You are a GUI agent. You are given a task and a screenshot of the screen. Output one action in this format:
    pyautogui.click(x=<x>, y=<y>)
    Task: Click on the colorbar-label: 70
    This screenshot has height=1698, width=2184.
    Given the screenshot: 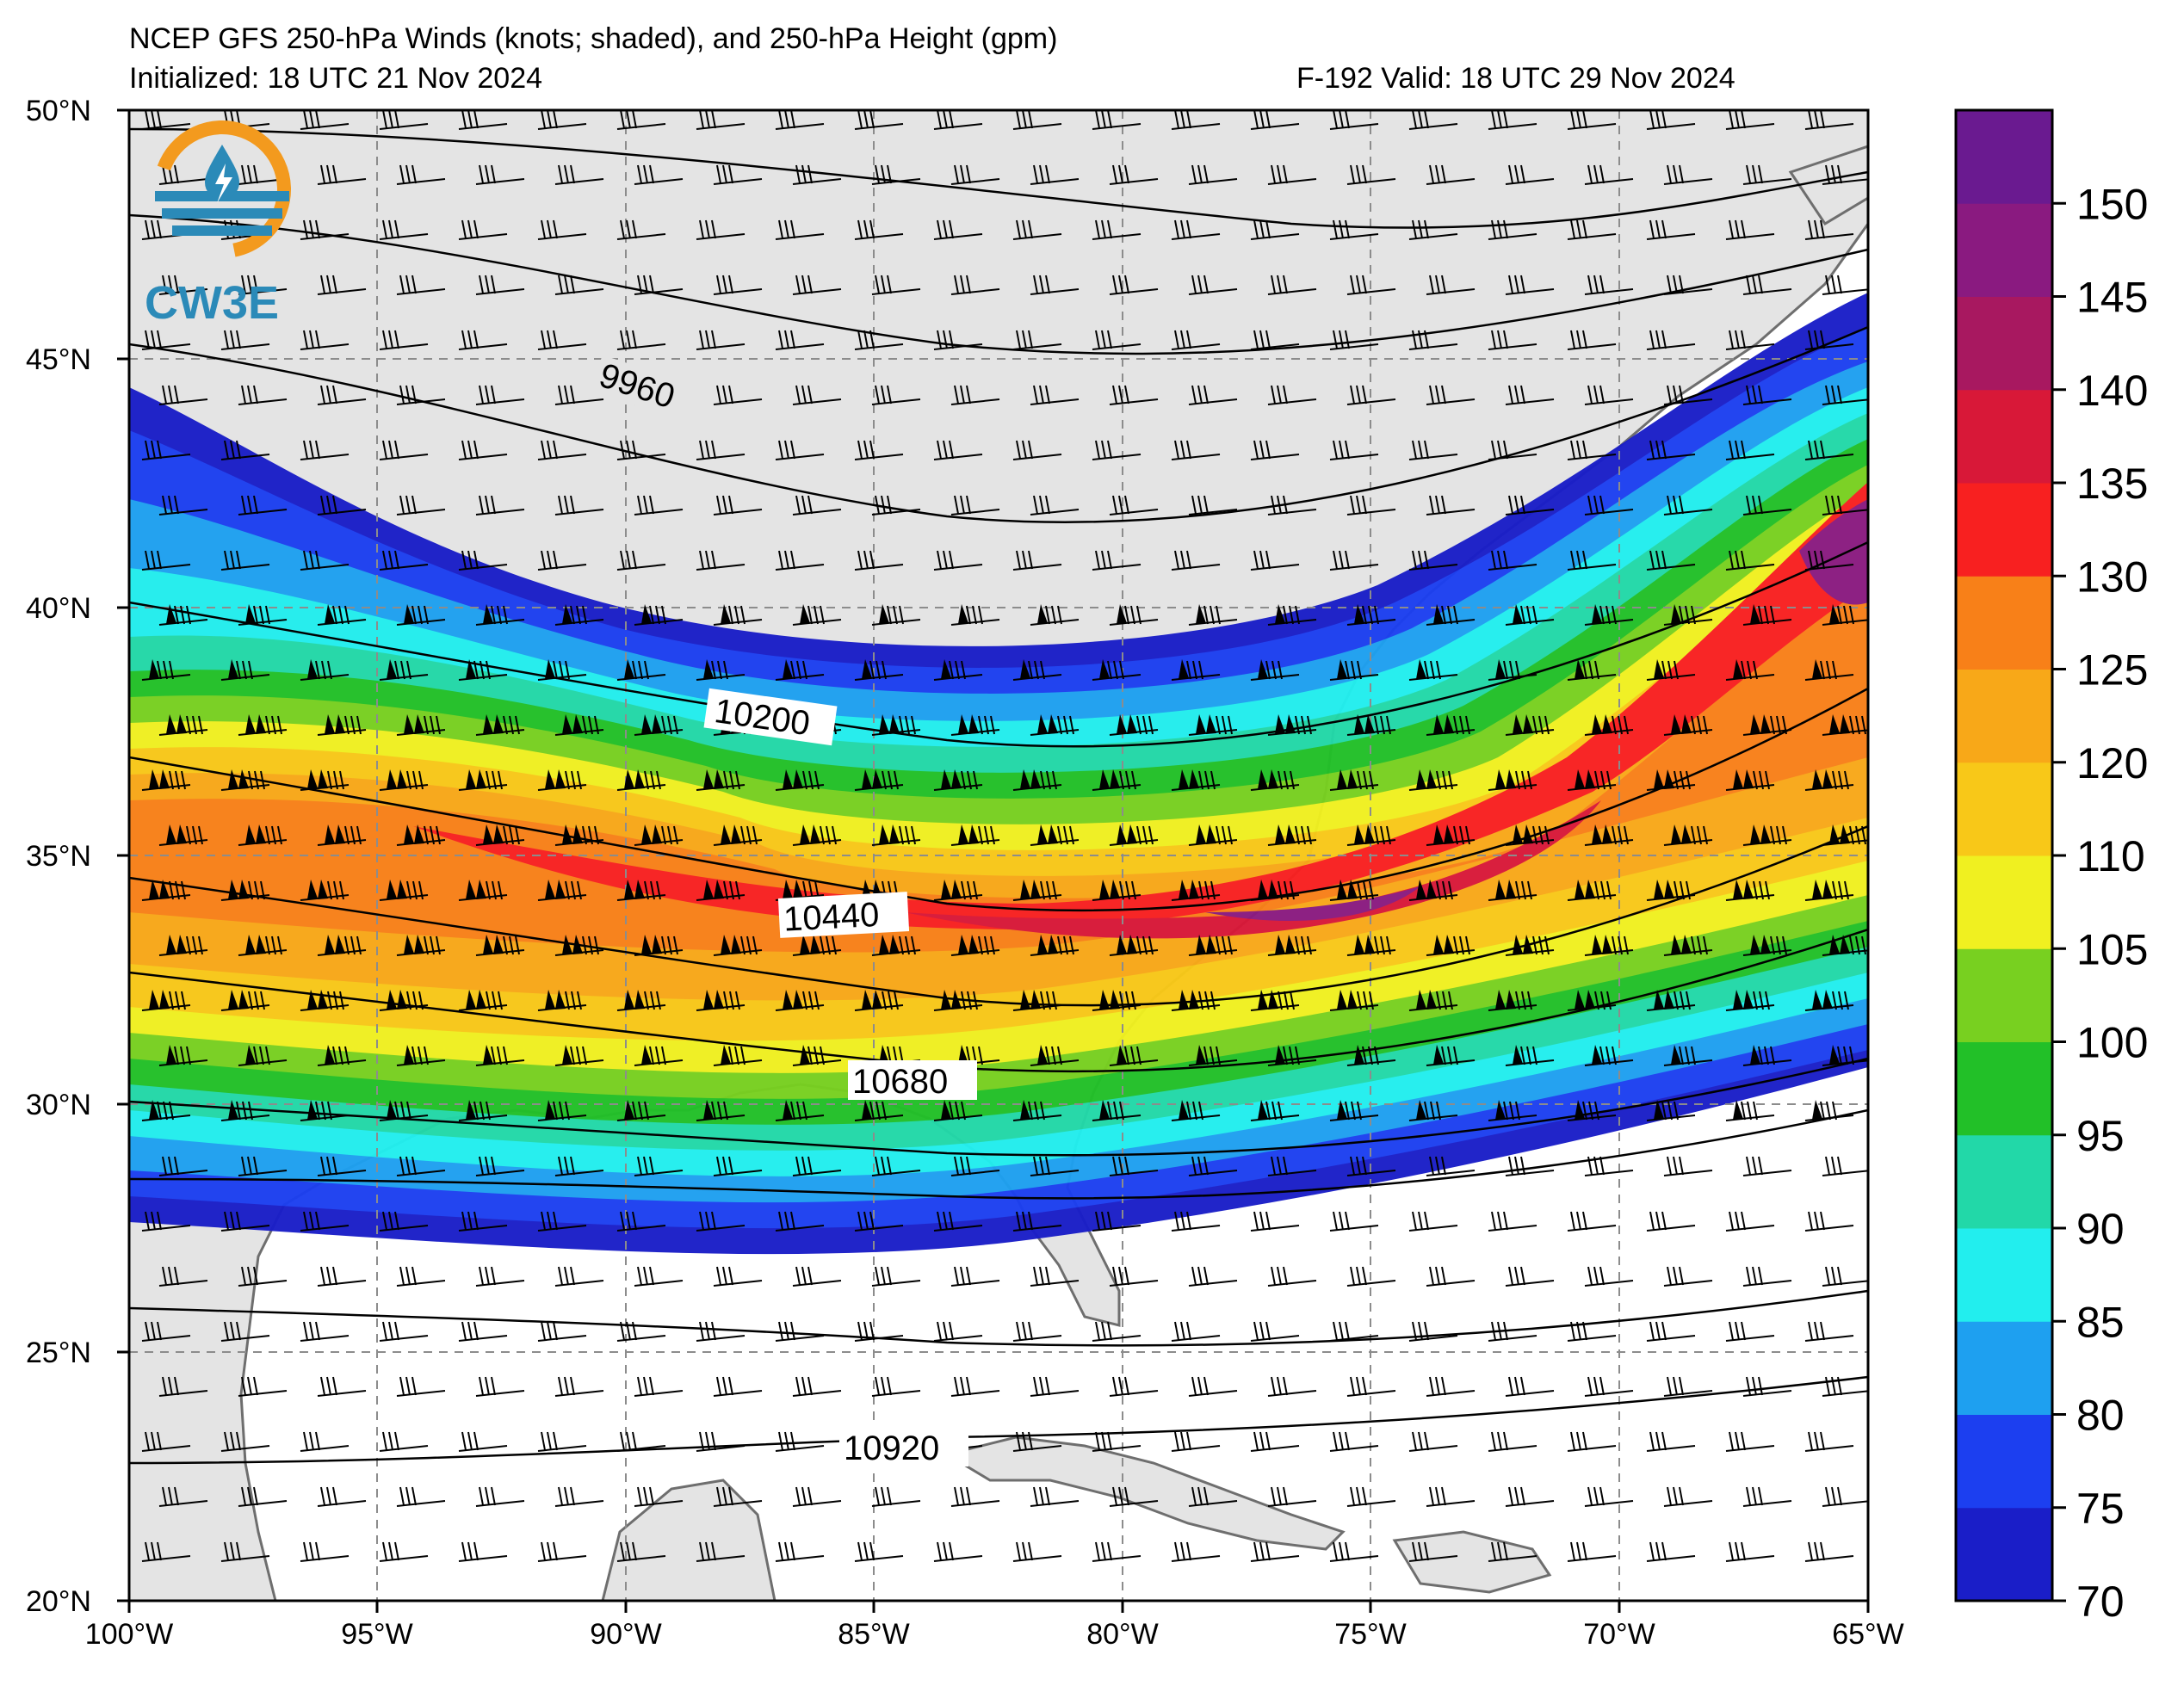 What is the action you would take?
    pyautogui.click(x=2101, y=1602)
    